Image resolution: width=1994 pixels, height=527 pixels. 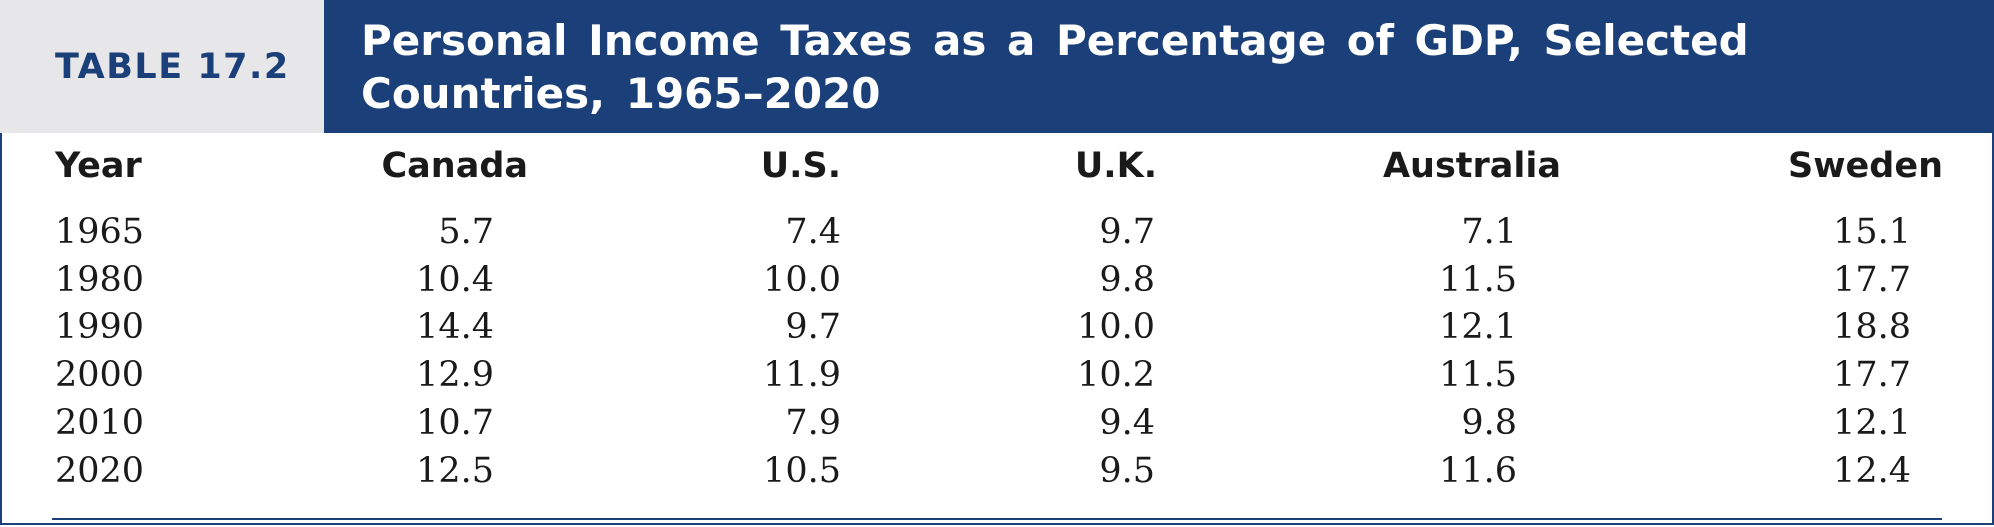 I want to click on table-cell: 10.5, so click(x=802, y=470).